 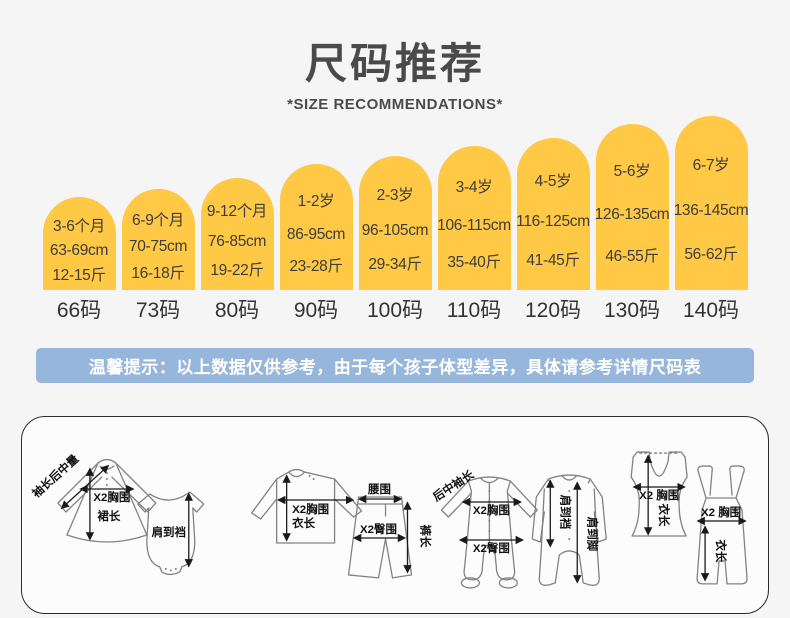 What do you see at coordinates (237, 270) in the screenshot?
I see `weight-range: 19-22斤` at bounding box center [237, 270].